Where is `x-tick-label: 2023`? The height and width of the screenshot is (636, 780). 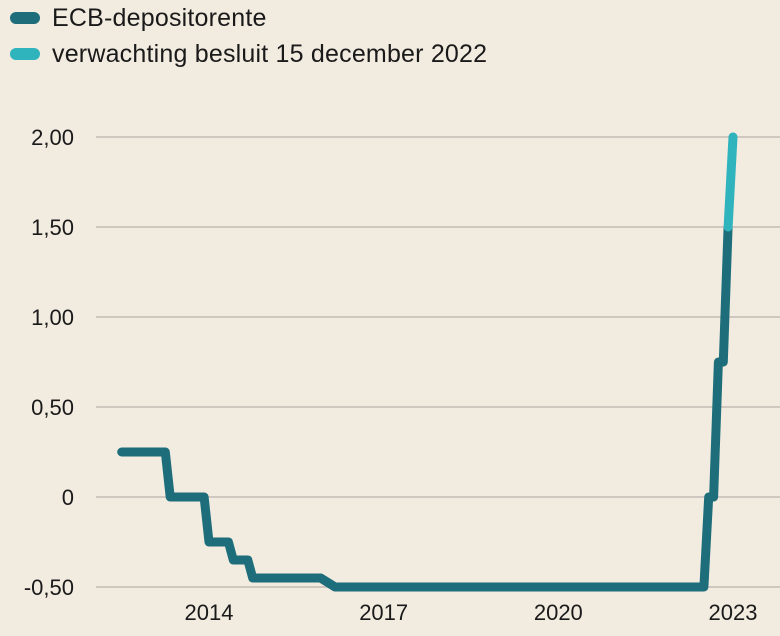
x-tick-label: 2023 is located at coordinates (733, 612).